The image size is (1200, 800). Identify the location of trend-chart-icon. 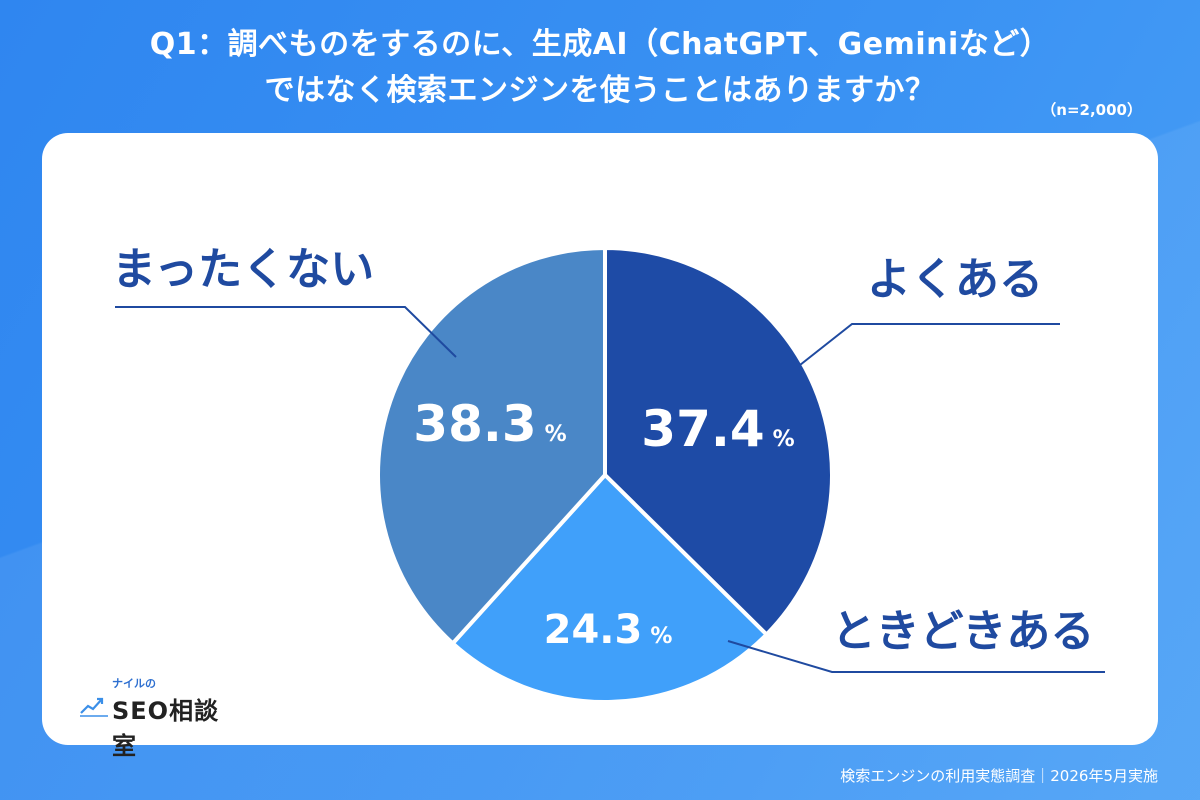
(94, 707).